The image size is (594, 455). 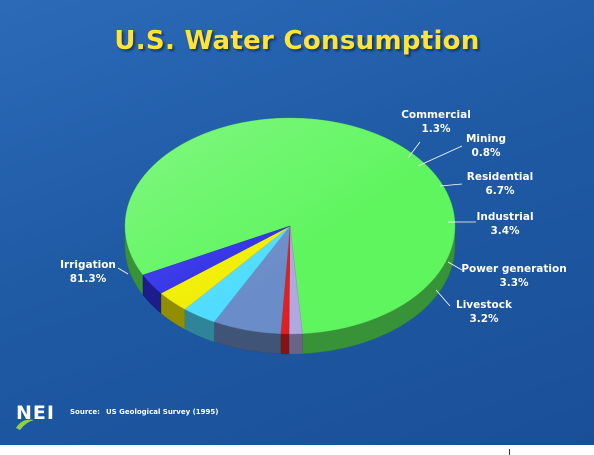 I want to click on pie-side-mining, so click(x=285, y=344).